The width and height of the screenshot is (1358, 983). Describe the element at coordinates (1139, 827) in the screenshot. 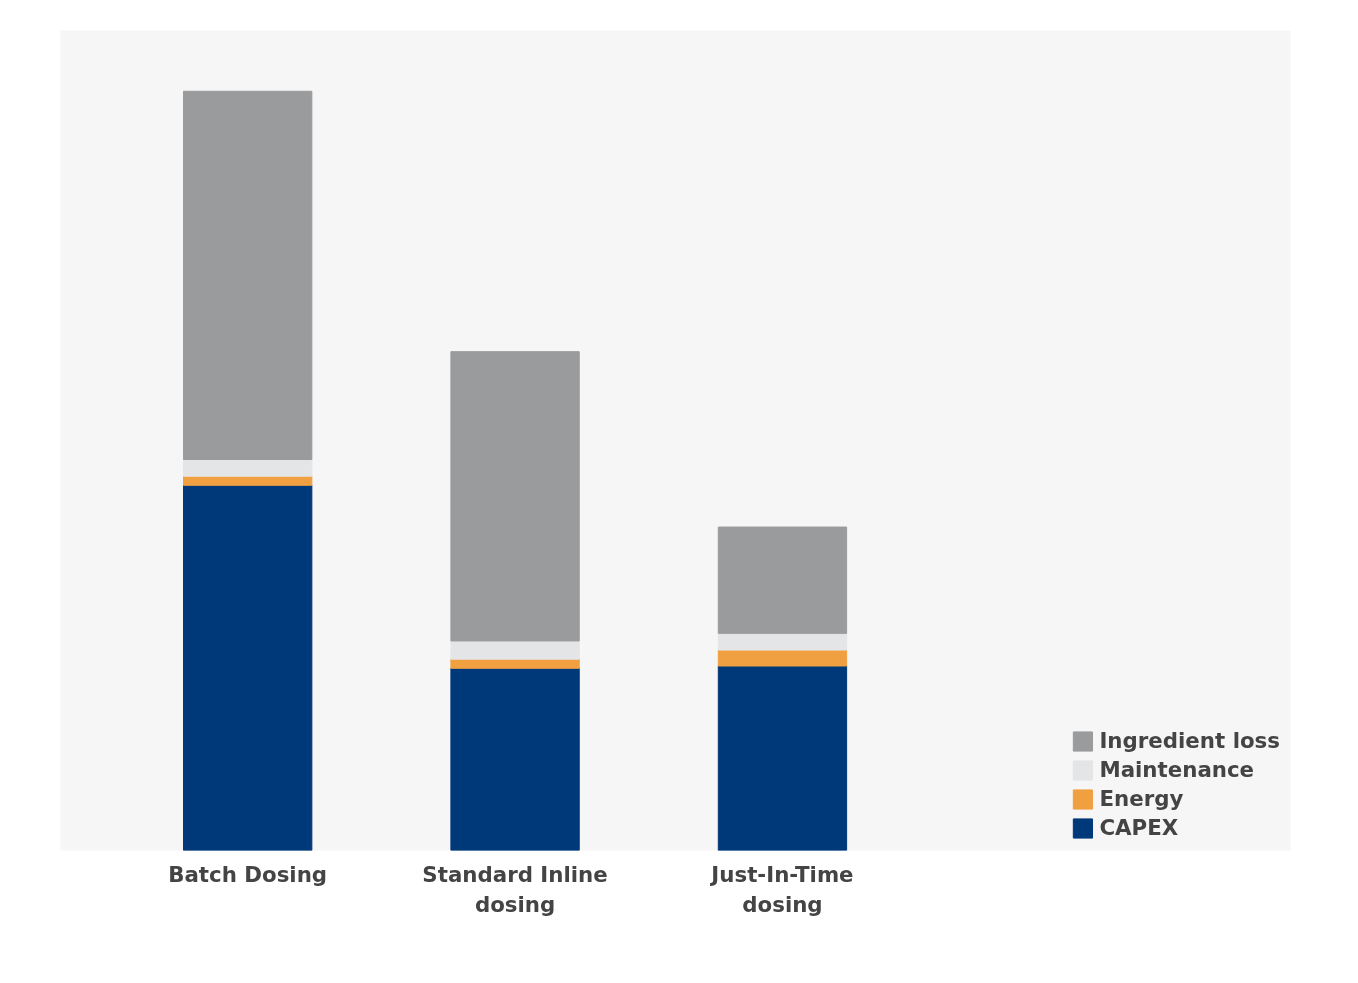

I see `legend-label: CAPEX` at that location.